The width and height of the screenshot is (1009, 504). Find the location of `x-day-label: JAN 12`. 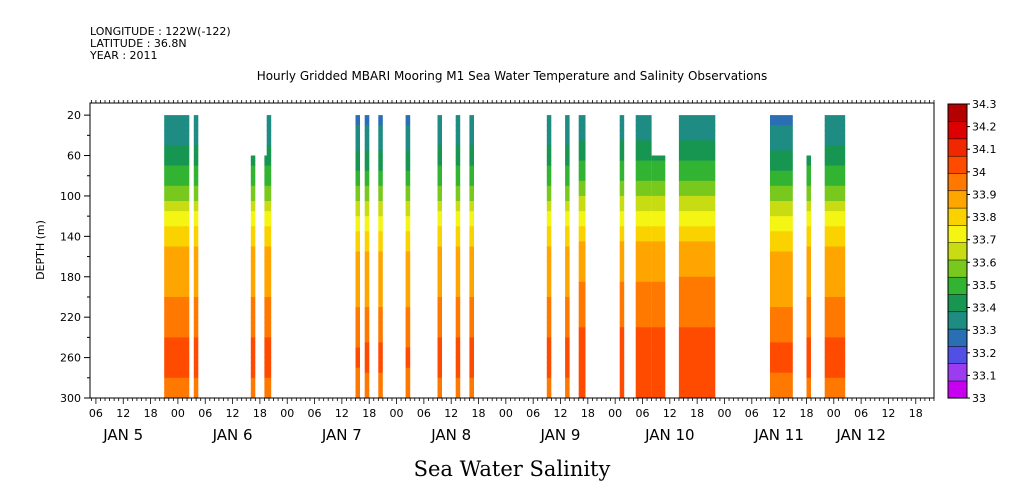

x-day-label: JAN 12 is located at coordinates (860, 435).